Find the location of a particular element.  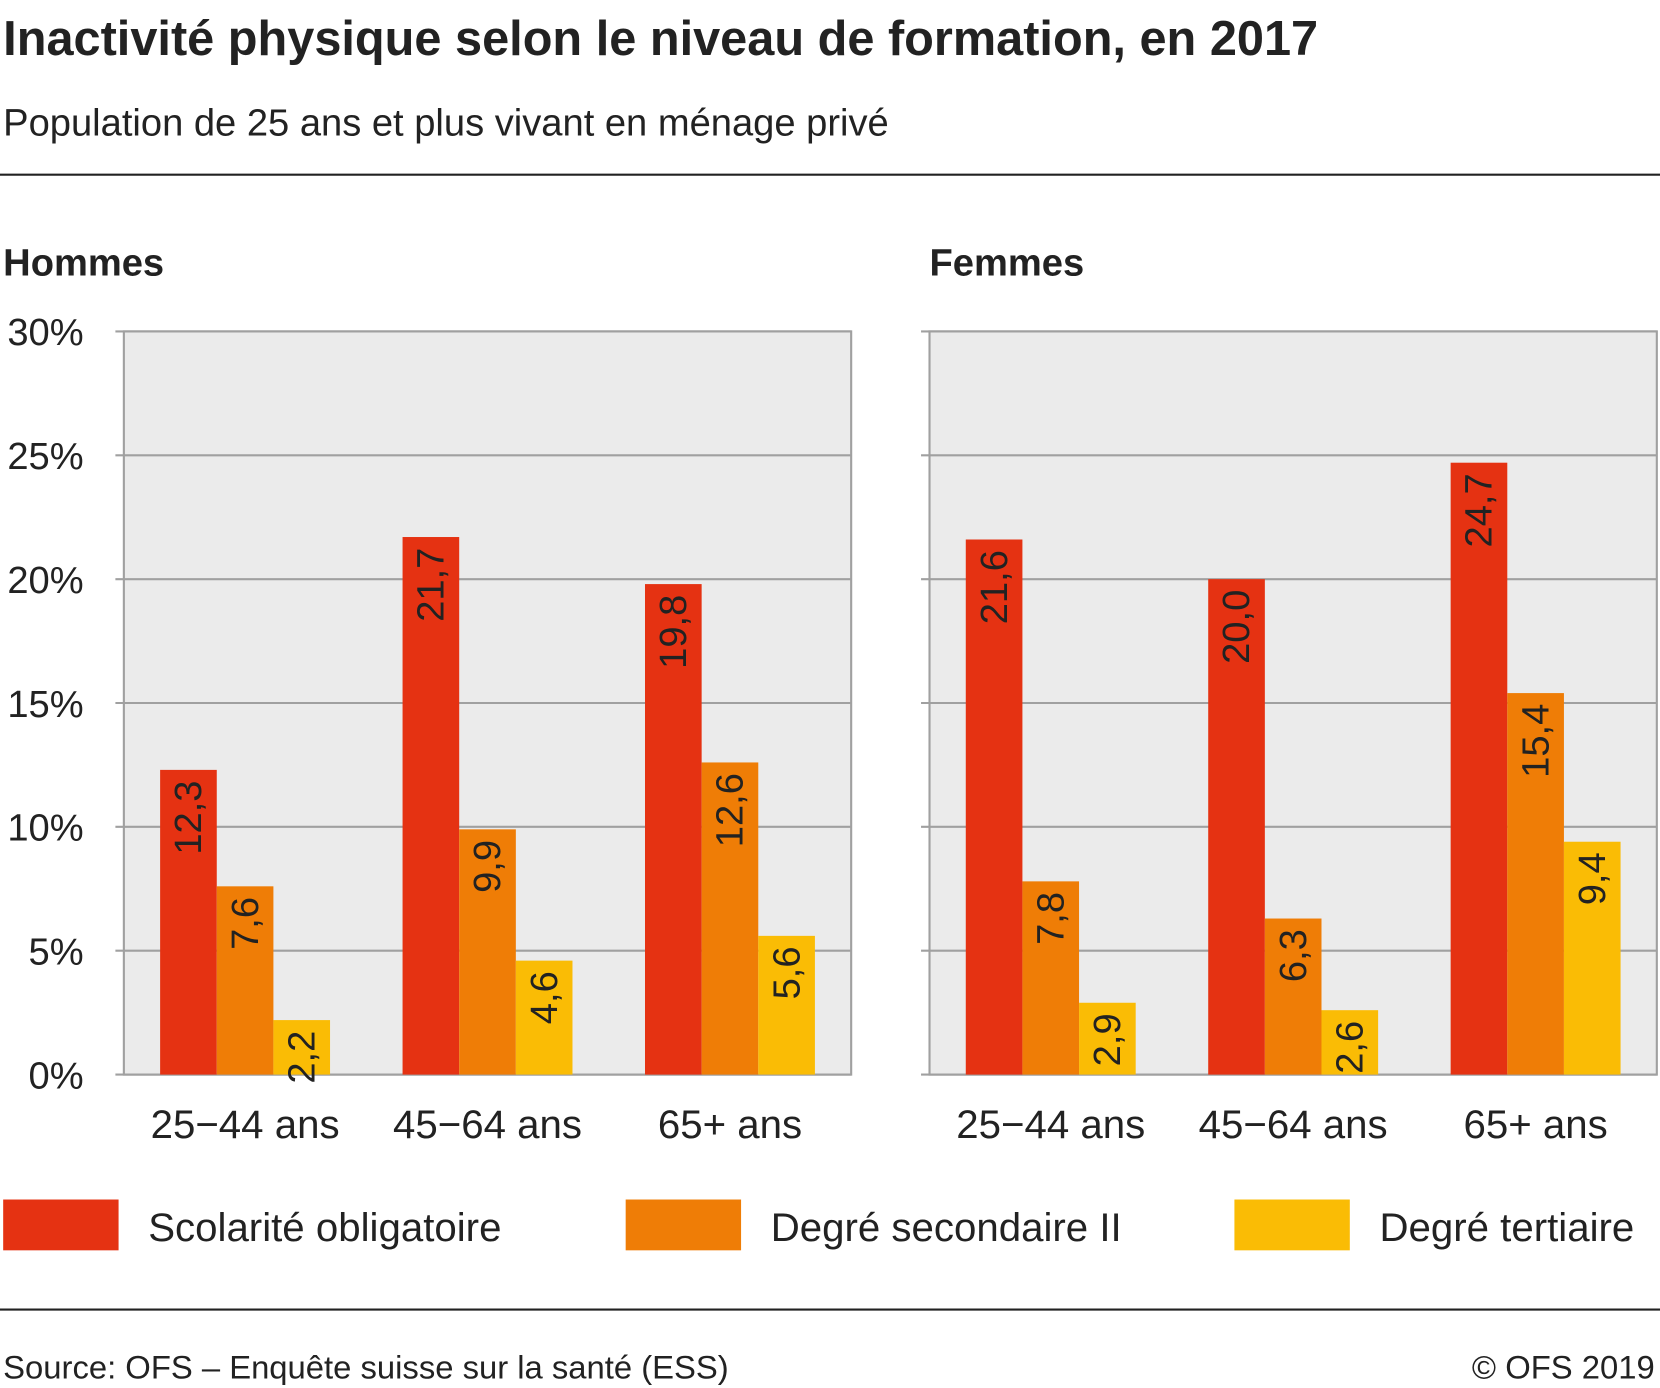

y-tick-label: 5% is located at coordinates (56, 952).